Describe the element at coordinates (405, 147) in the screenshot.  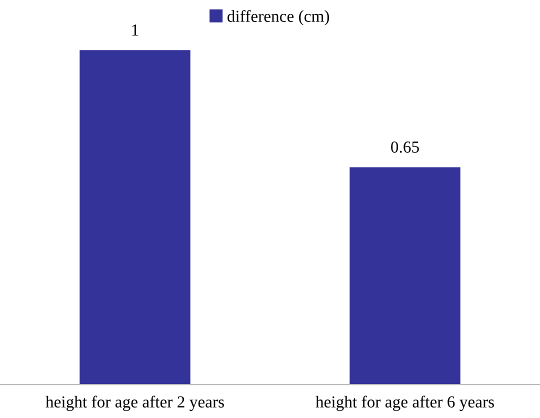
I see `data-label: 0.65` at that location.